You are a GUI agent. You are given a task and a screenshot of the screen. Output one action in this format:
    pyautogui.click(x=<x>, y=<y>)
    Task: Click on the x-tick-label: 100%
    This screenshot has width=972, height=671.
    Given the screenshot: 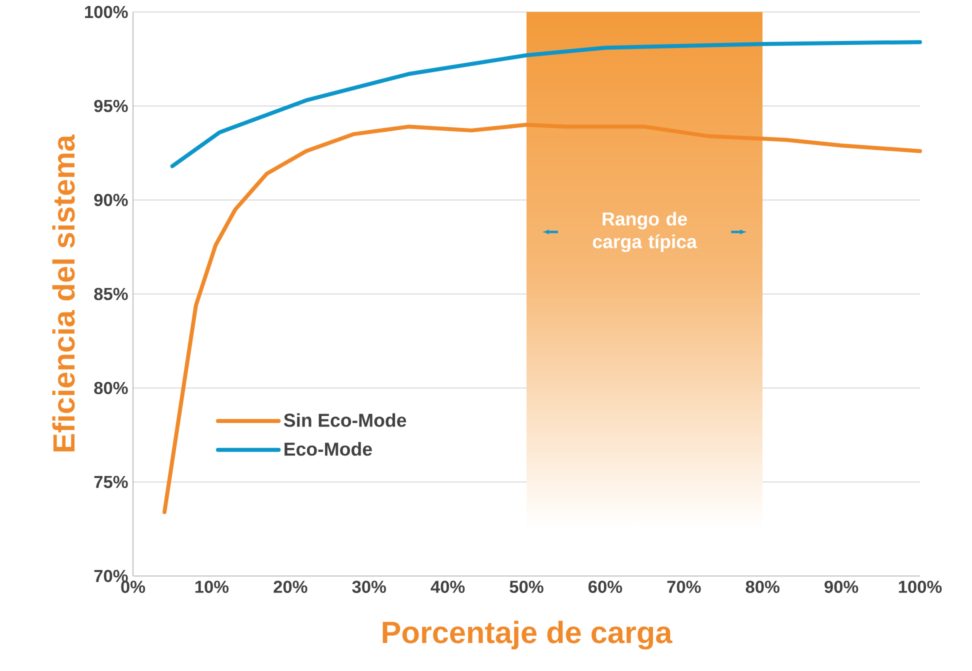 What is the action you would take?
    pyautogui.click(x=920, y=586)
    